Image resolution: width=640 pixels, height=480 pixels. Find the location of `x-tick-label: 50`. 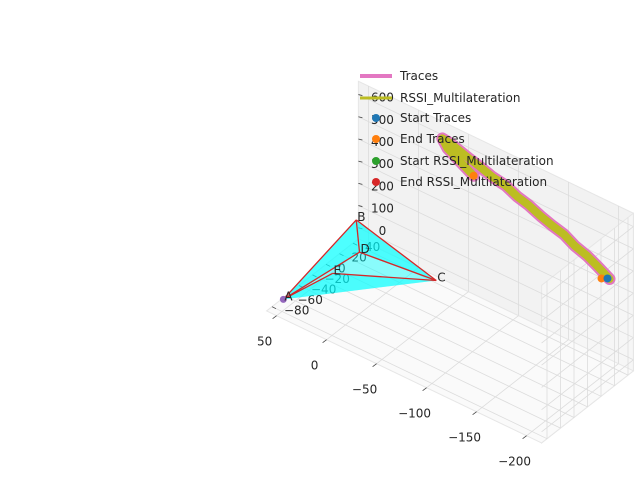

x-tick-label: 50 is located at coordinates (264, 342).